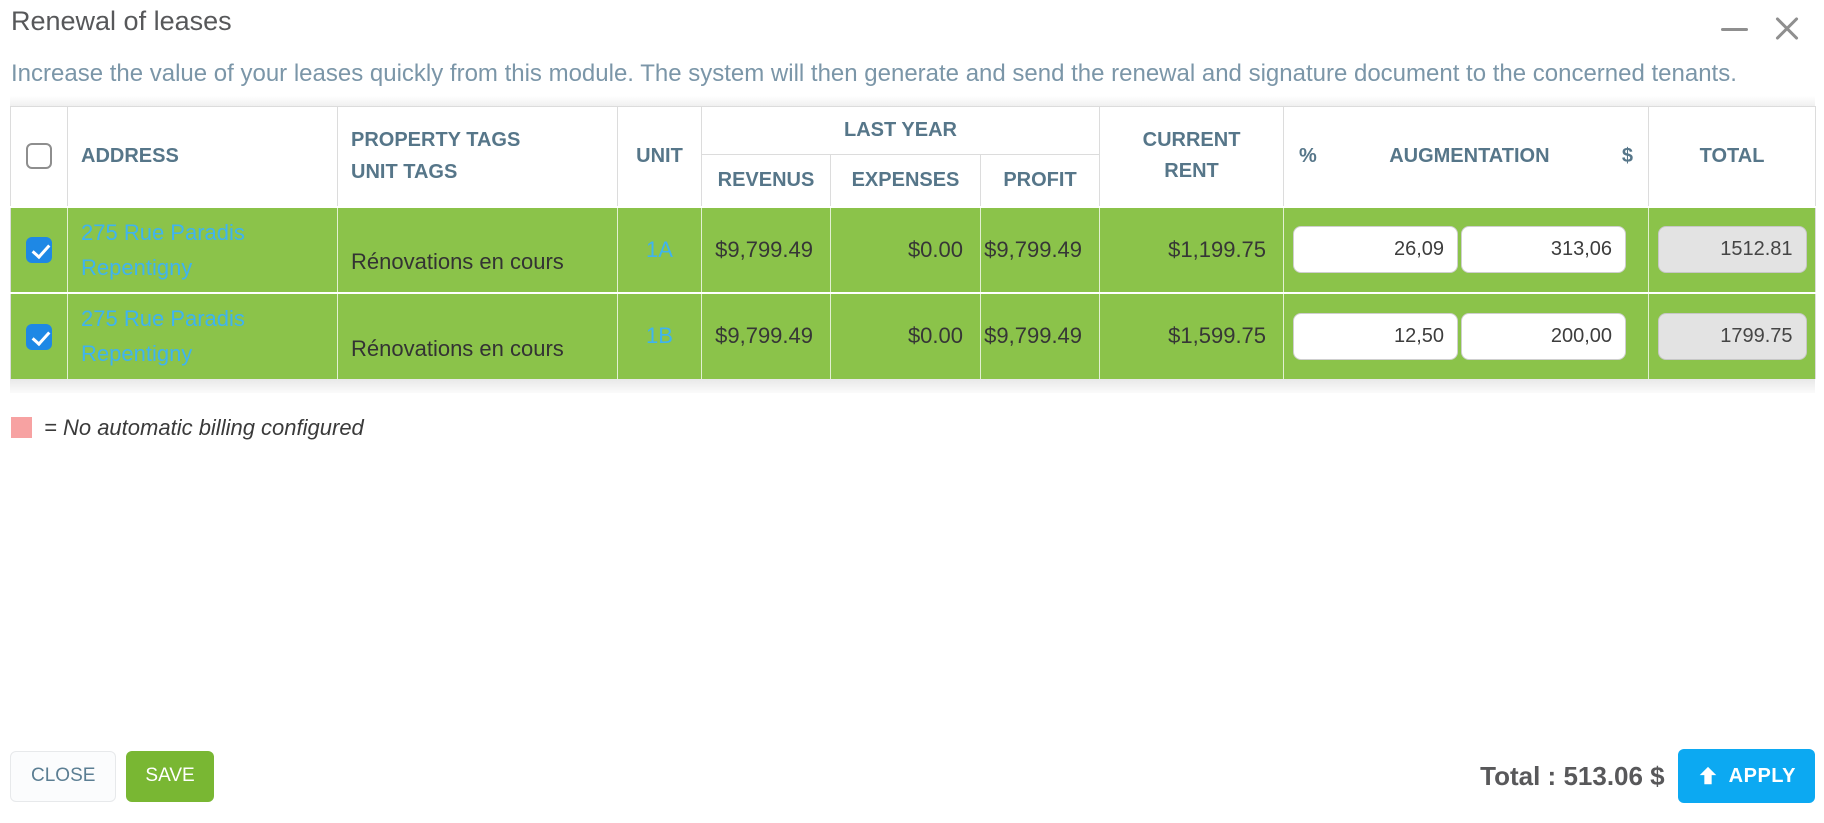 This screenshot has height=823, width=1824. Describe the element at coordinates (1192, 156) in the screenshot. I see `header-current-rent: CURRENT RENT` at that location.